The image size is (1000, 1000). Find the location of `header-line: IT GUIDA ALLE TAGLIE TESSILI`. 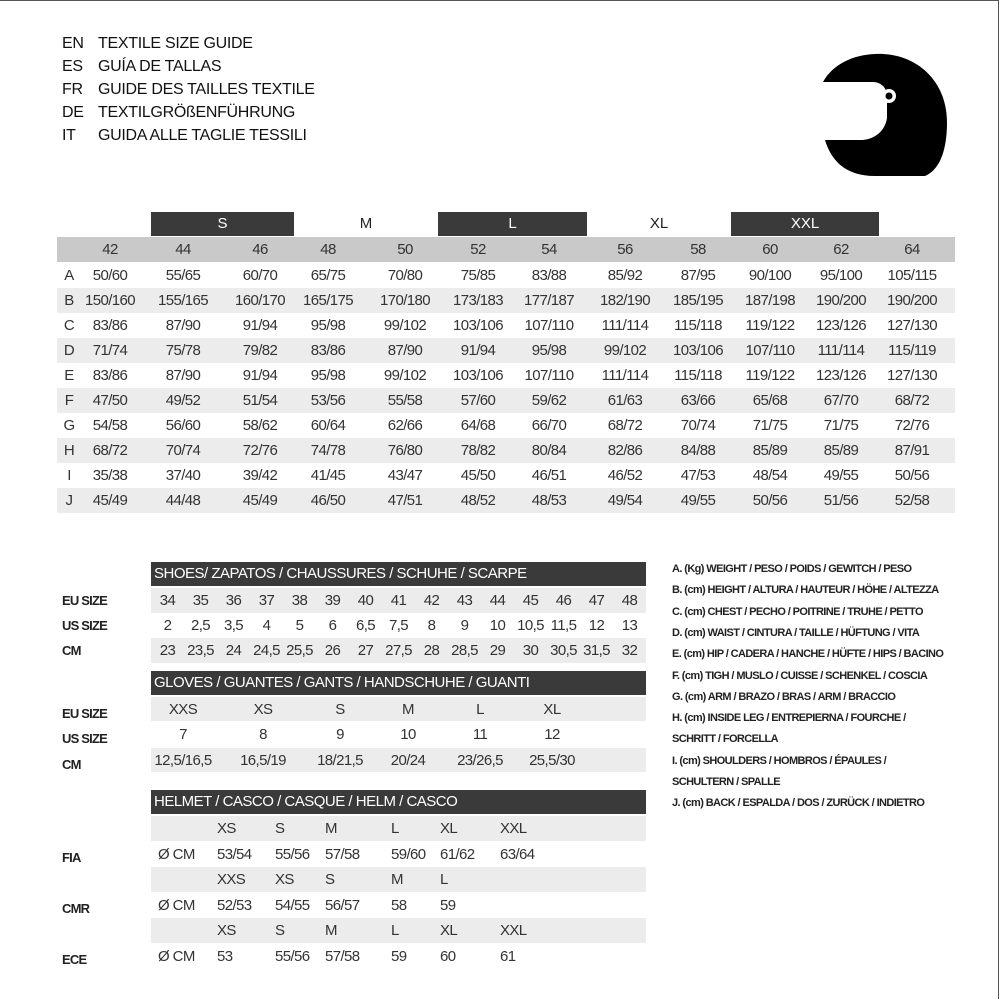

header-line: IT GUIDA ALLE TAGLIE TESSILI is located at coordinates (184, 136).